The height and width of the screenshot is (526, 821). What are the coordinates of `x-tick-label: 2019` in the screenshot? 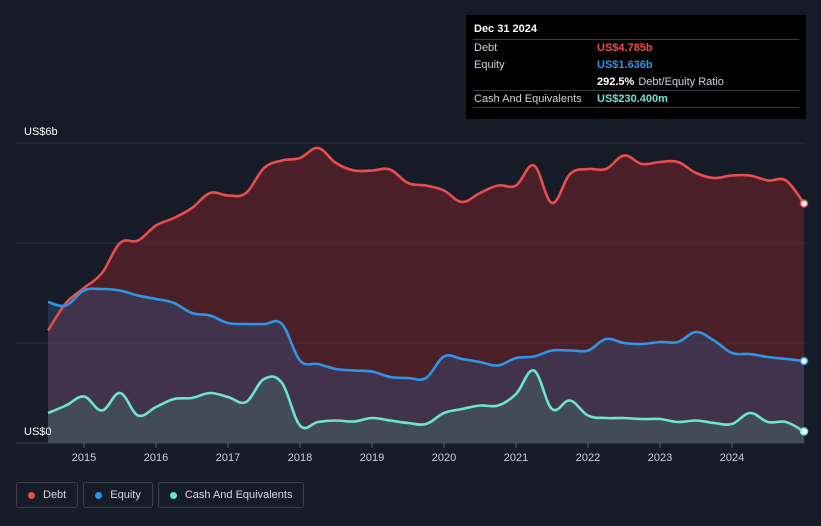 It's located at (372, 458).